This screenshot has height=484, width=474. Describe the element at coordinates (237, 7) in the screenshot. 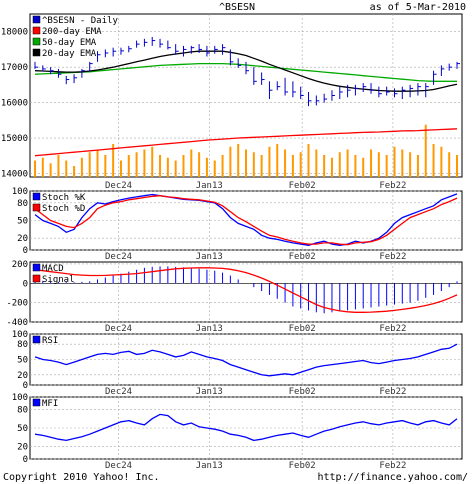

I see `chart-title: ^BSESN` at that location.